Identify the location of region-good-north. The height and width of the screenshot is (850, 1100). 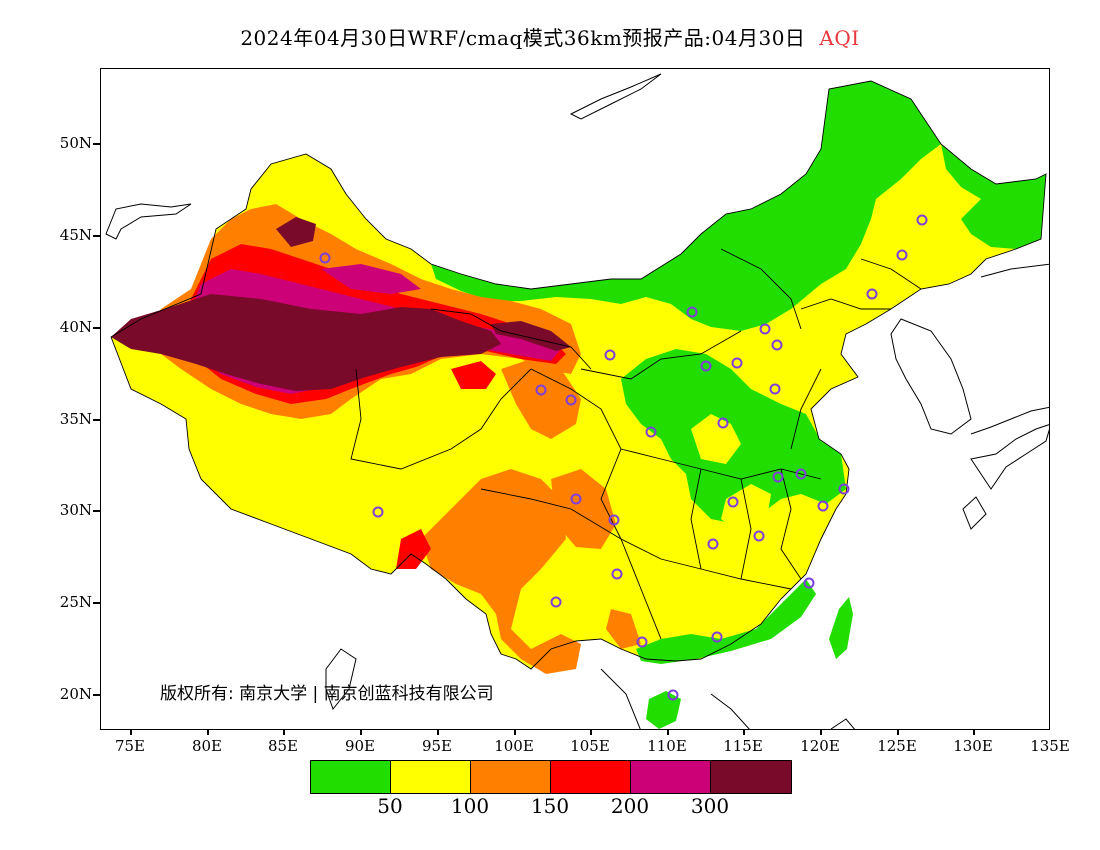
(686, 206).